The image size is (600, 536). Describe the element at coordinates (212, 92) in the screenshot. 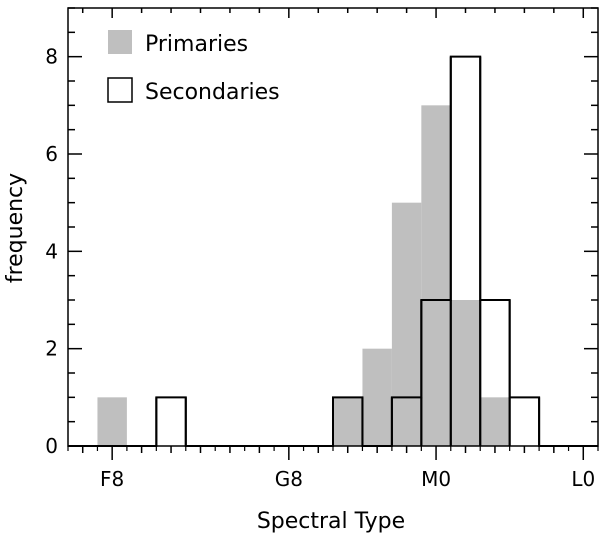

I see `legend-label-secondaries: Secondaries` at that location.